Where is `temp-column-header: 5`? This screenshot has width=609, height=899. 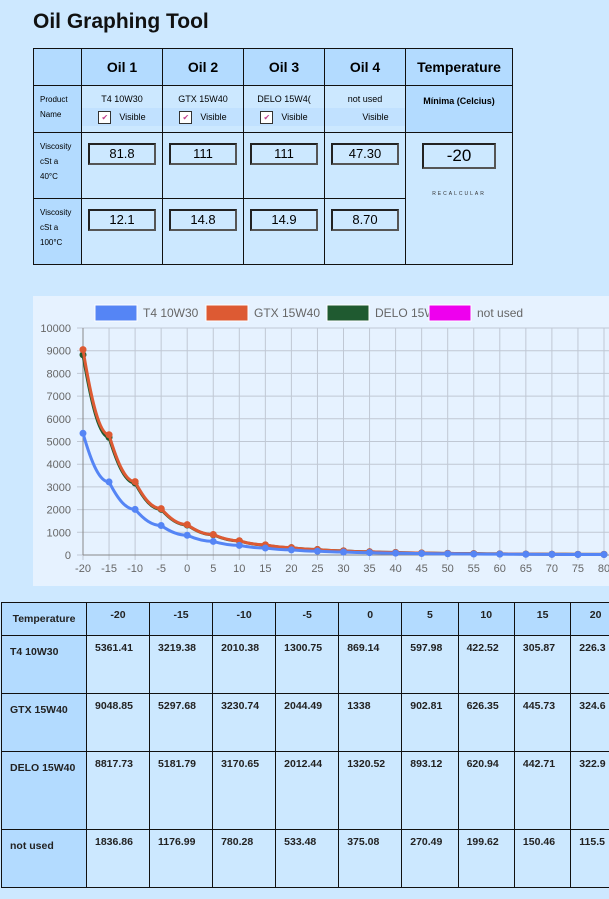
temp-column-header: 5 is located at coordinates (430, 619).